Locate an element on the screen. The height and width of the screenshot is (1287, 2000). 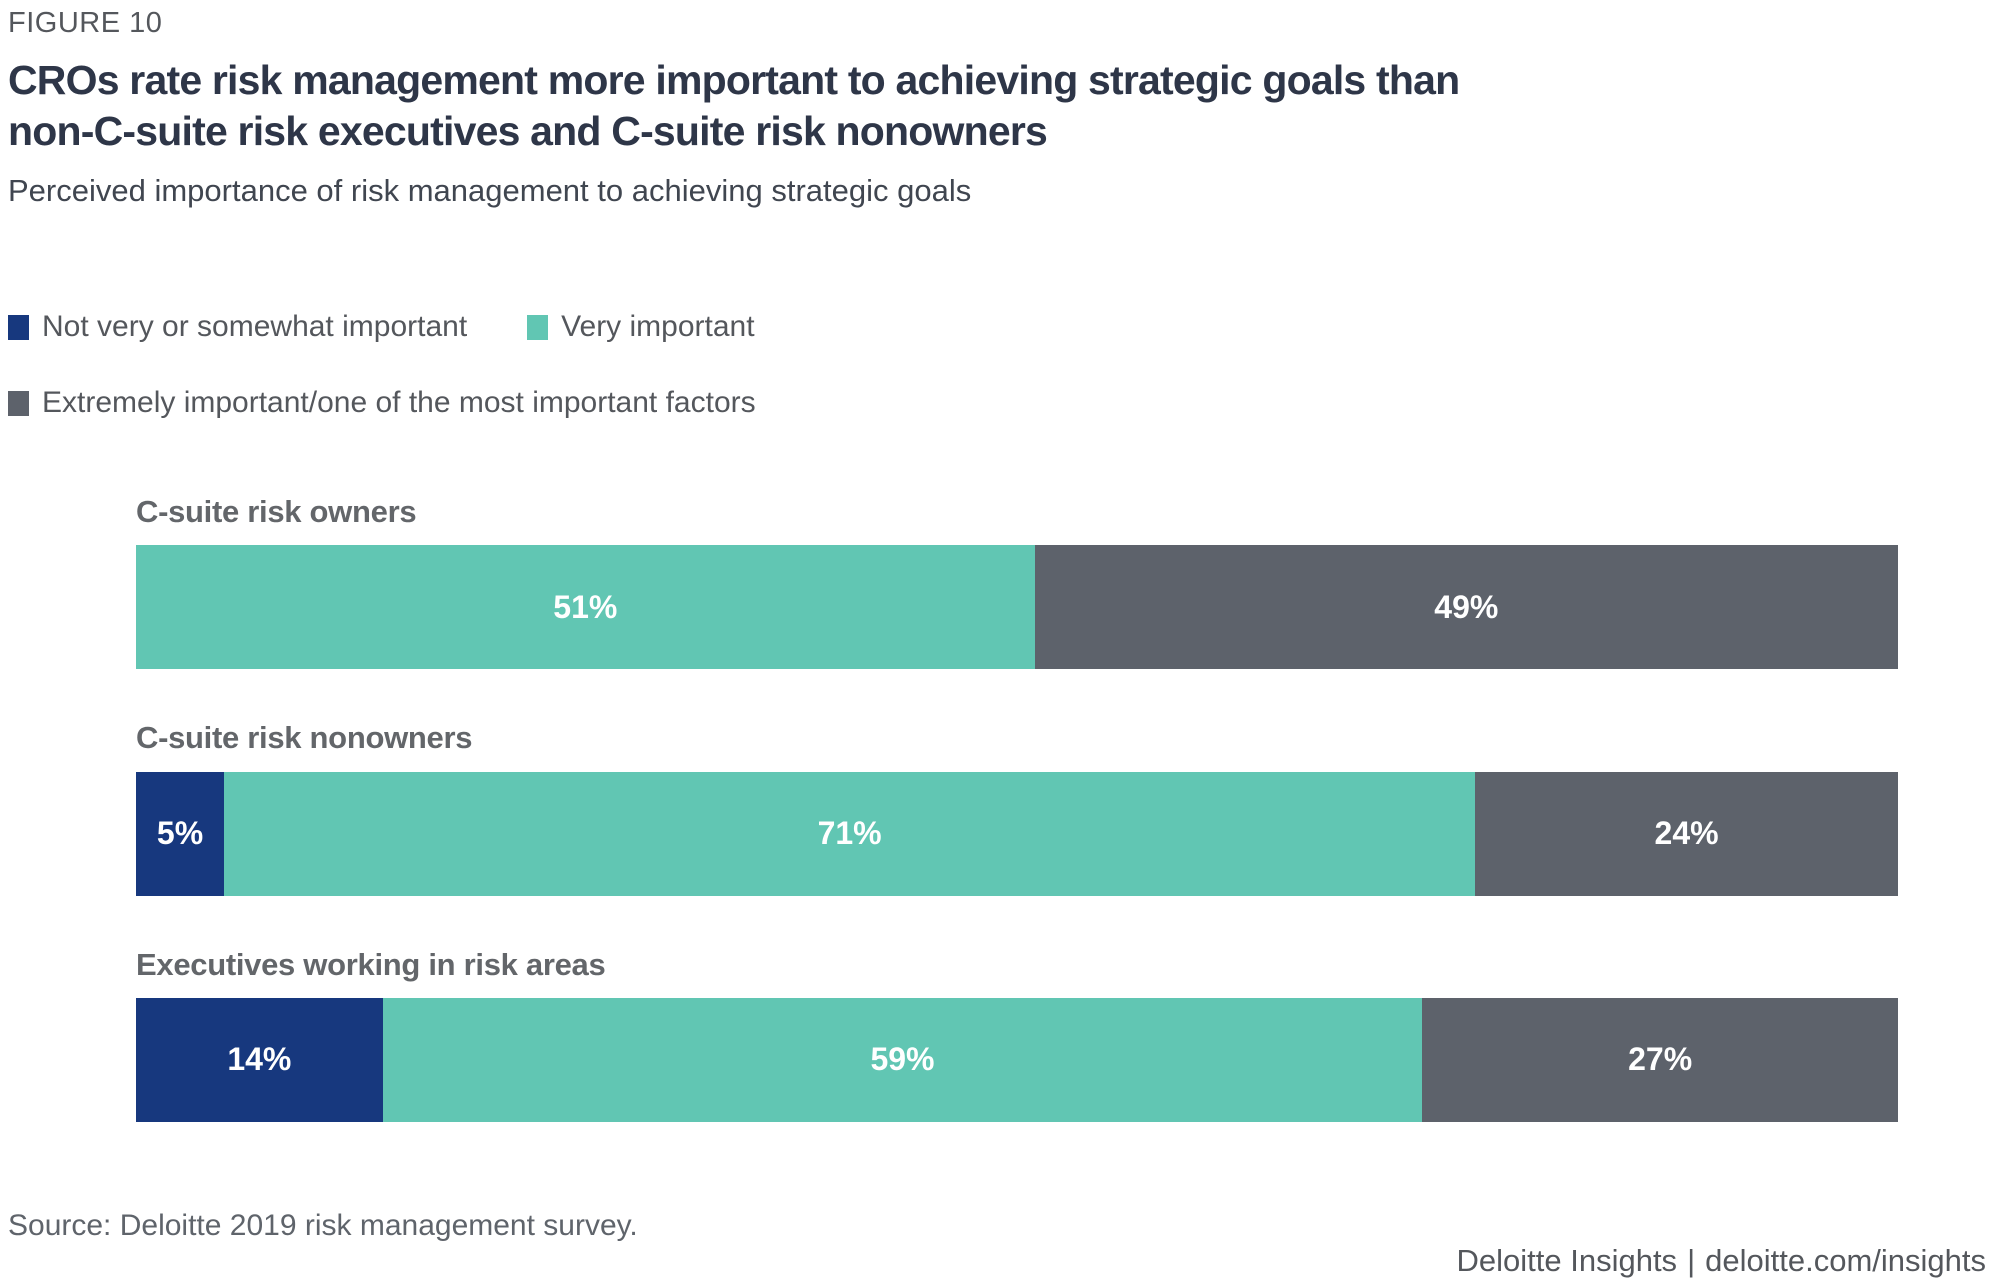
bar-value-label: 49% is located at coordinates (1466, 606).